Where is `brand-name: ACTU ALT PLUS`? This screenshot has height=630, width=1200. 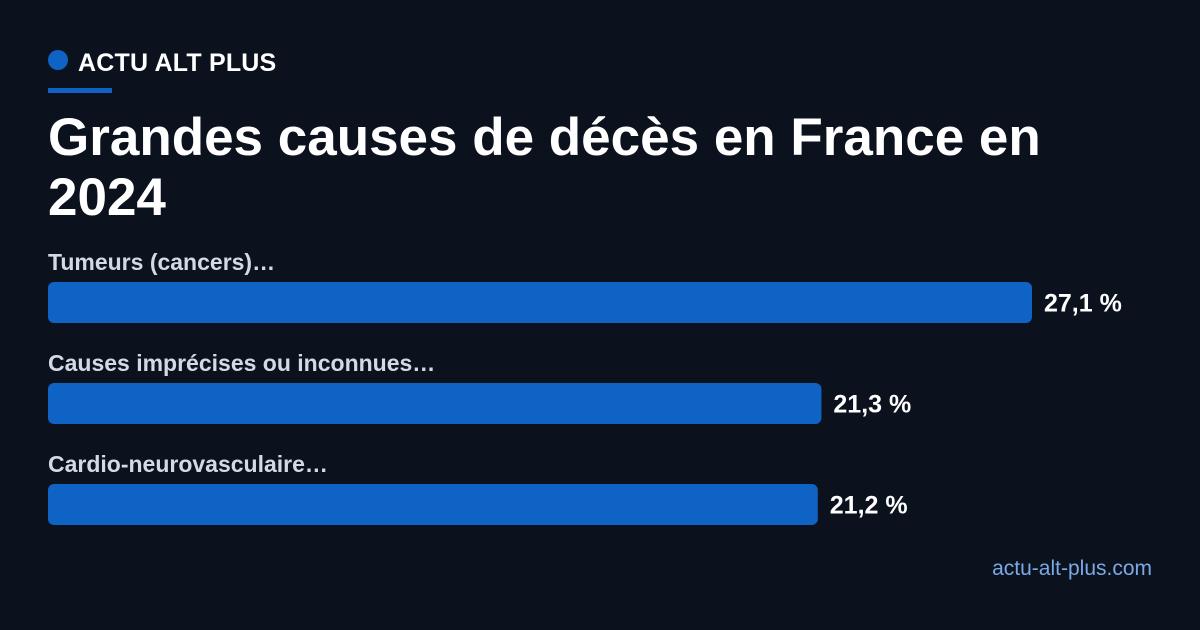 brand-name: ACTU ALT PLUS is located at coordinates (177, 62).